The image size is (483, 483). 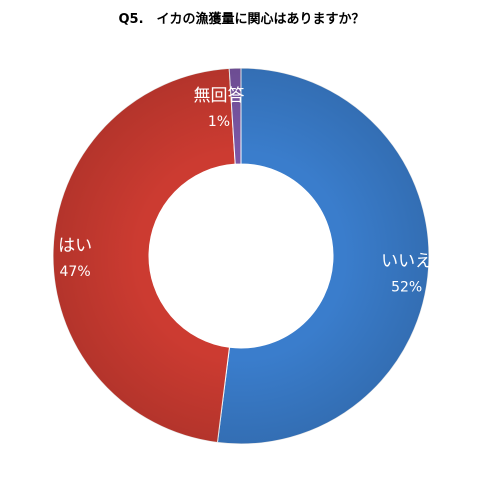 What do you see at coordinates (219, 96) in the screenshot?
I see `slice-label-2: 無回答` at bounding box center [219, 96].